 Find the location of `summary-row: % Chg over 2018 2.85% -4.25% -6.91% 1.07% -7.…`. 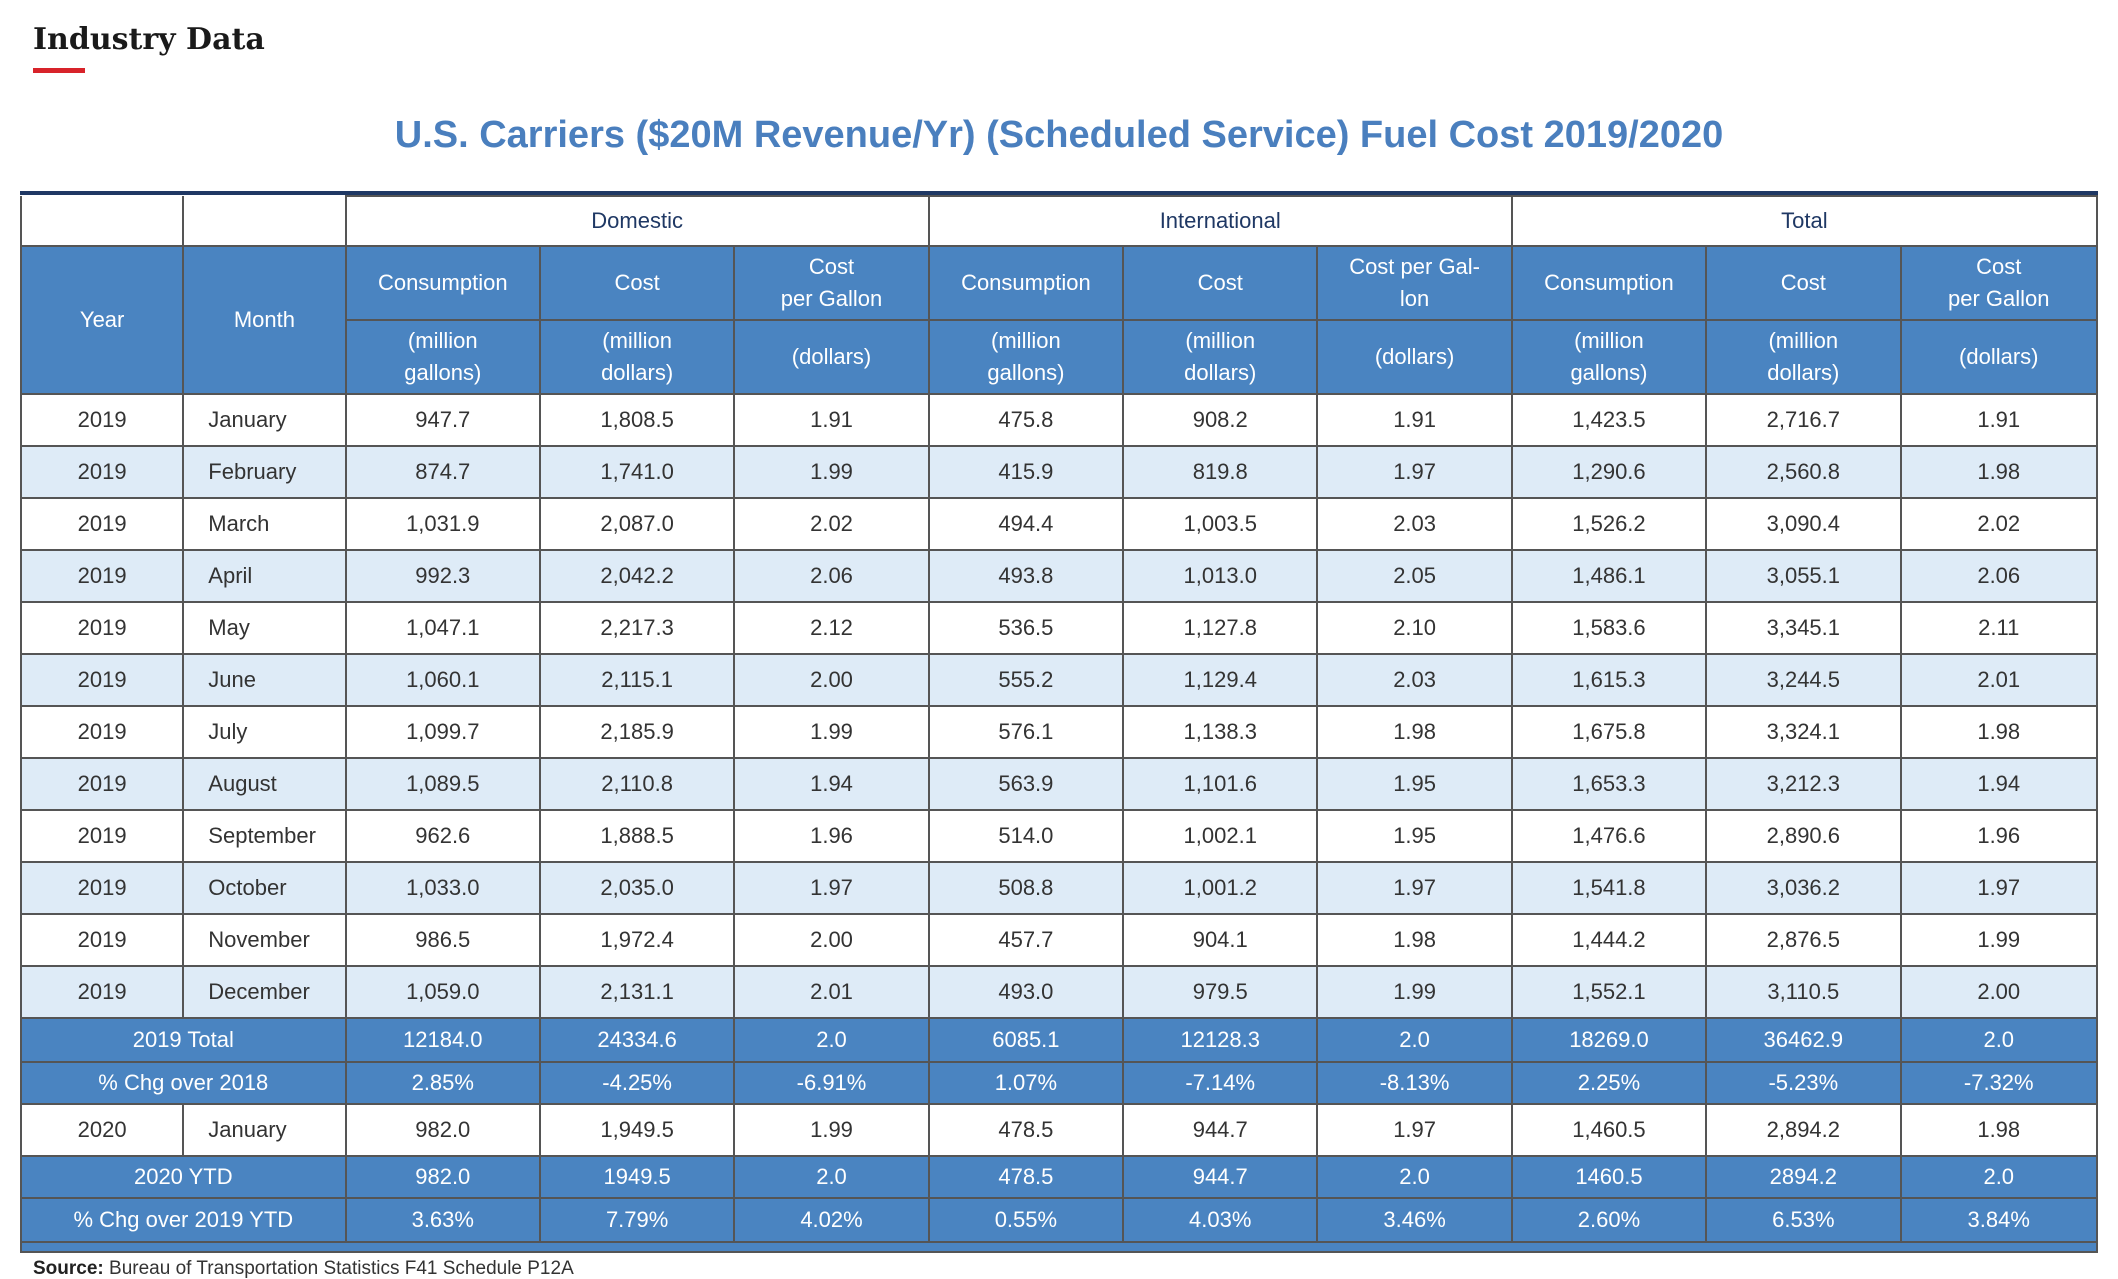

summary-row: % Chg over 2018 2.85% -4.25% -6.91% 1.07% -7.… is located at coordinates (1059, 1083).